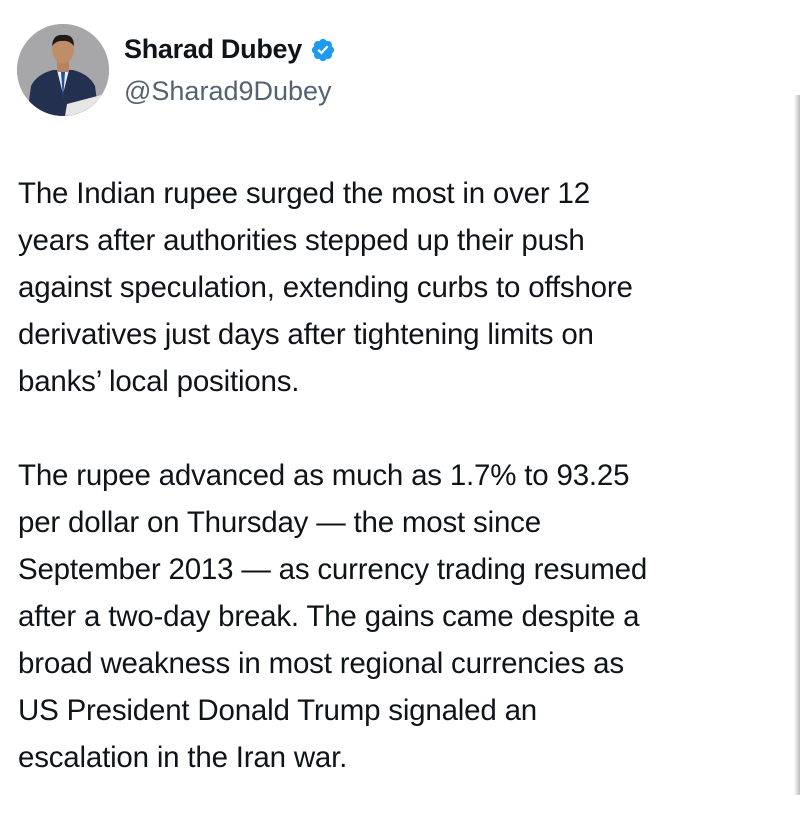  Describe the element at coordinates (323, 49) in the screenshot. I see `verified-badge-icon` at that location.